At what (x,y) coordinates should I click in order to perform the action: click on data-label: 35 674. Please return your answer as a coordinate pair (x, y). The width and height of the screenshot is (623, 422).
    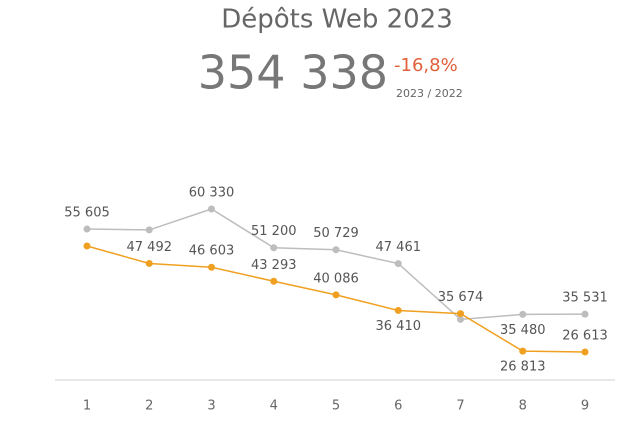
    Looking at the image, I should click on (461, 297).